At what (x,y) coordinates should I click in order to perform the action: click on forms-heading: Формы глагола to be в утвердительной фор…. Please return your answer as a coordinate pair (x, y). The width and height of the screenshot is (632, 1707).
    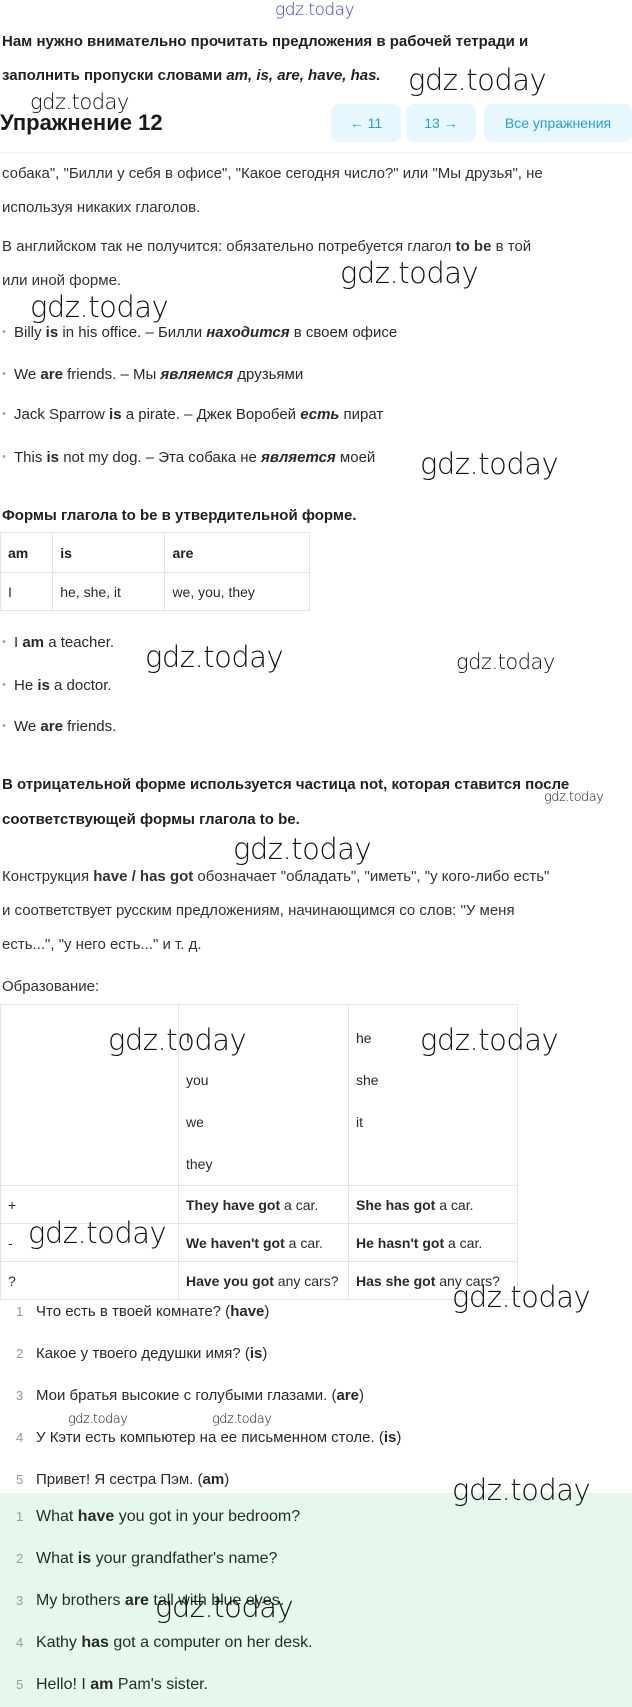
    Looking at the image, I should click on (179, 515).